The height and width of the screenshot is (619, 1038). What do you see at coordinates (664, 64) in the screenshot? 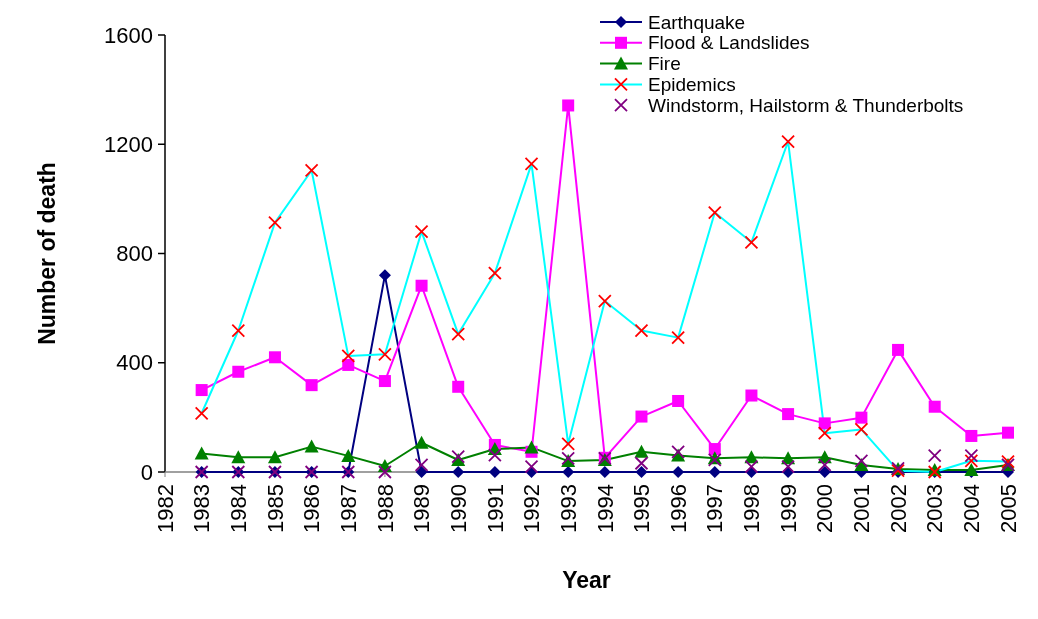
I see `legend-label: Fire` at bounding box center [664, 64].